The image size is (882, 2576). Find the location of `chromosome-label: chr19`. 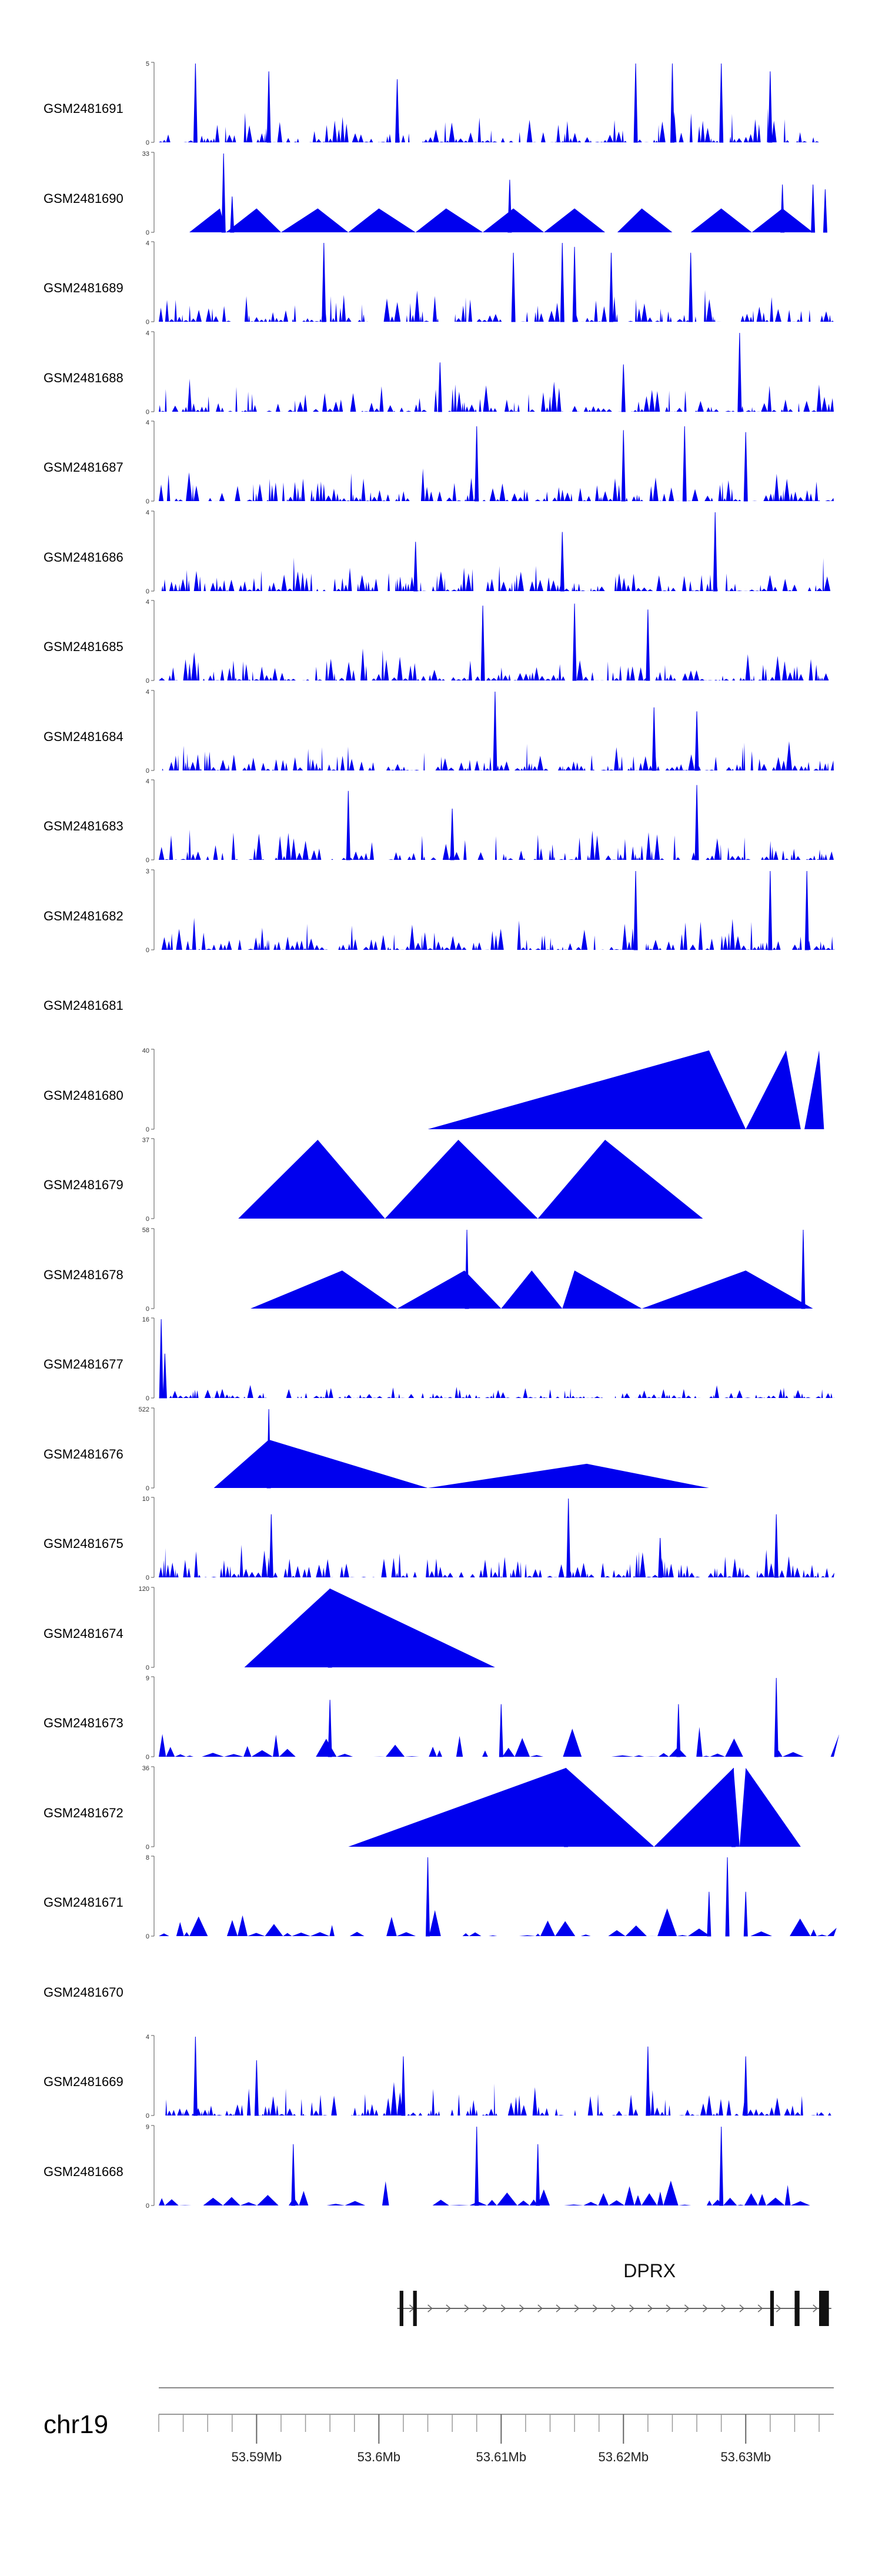

chromosome-label: chr19 is located at coordinates (76, 2424).